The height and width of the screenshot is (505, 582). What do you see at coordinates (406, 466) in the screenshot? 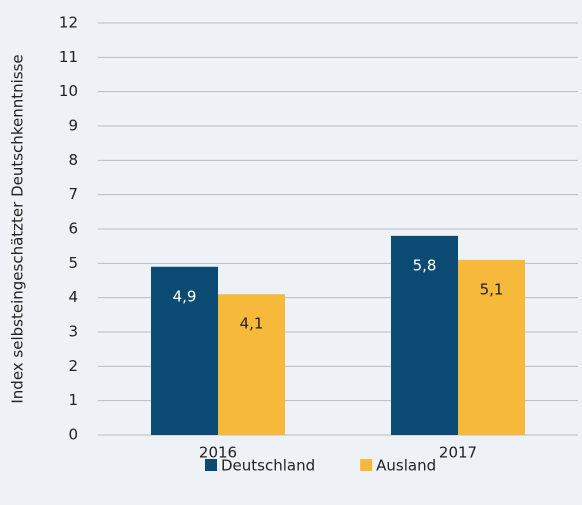
I see `legend-label: Ausland` at bounding box center [406, 466].